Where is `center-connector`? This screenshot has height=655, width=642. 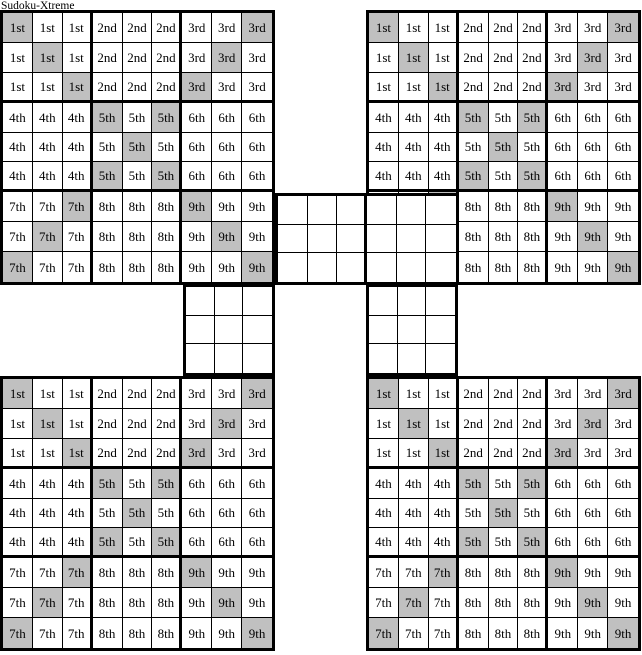 center-connector is located at coordinates (367, 239).